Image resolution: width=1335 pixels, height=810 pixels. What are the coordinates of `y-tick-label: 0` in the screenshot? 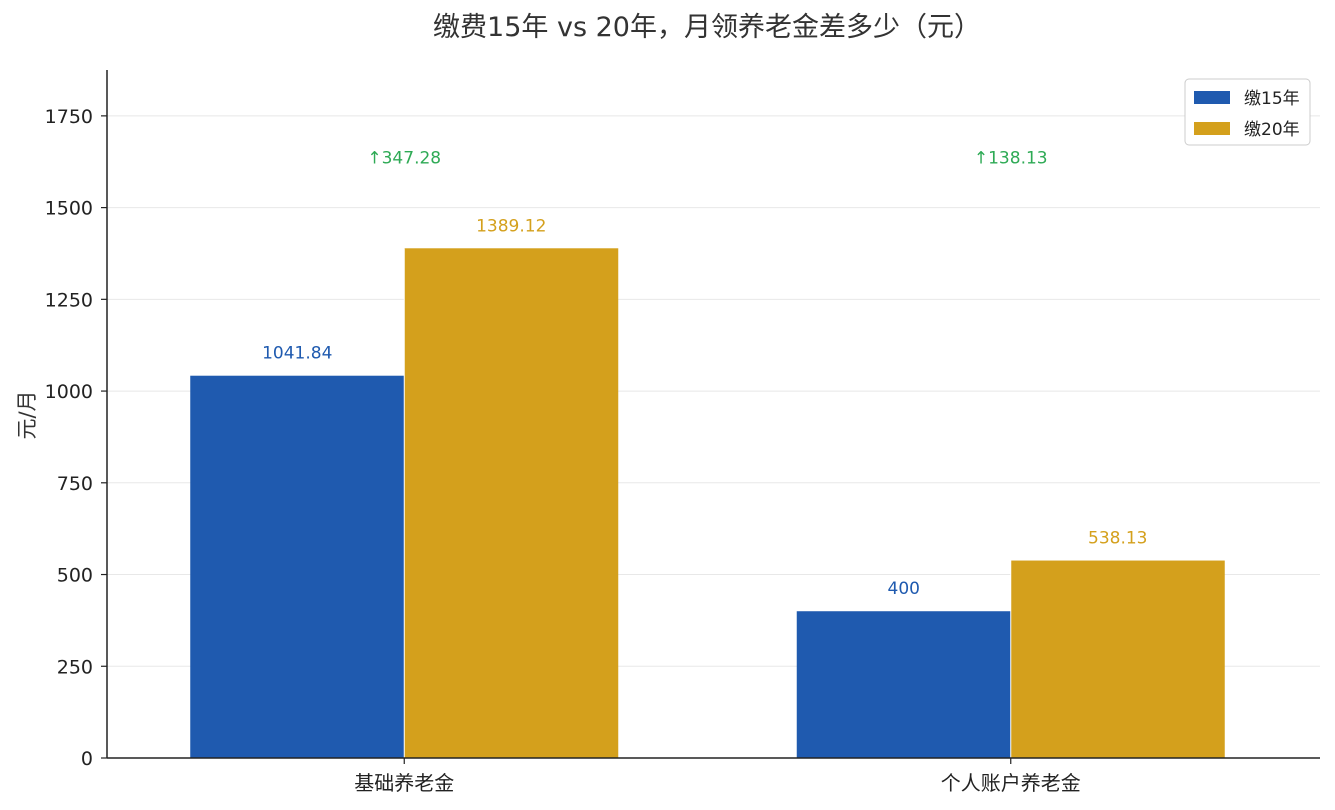 It's located at (87, 759).